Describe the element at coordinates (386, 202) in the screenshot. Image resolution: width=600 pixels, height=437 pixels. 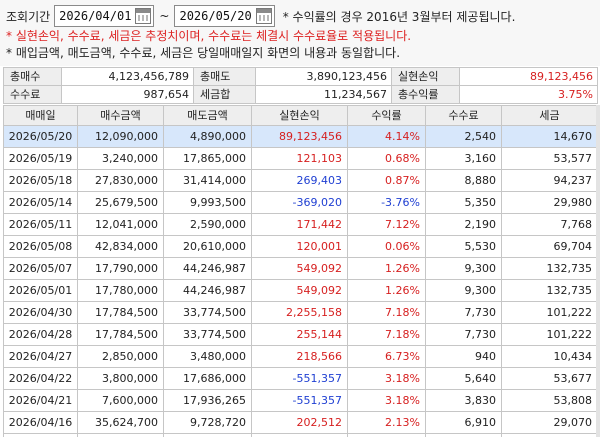
I see `return-rate-cell: -3.76%` at that location.